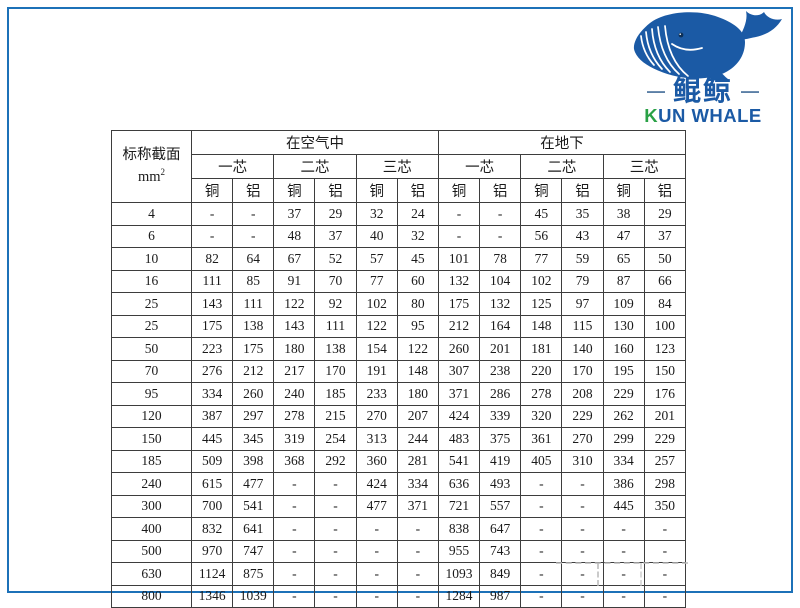  What do you see at coordinates (459, 439) in the screenshot?
I see `ampacity-cell: 483` at bounding box center [459, 439].